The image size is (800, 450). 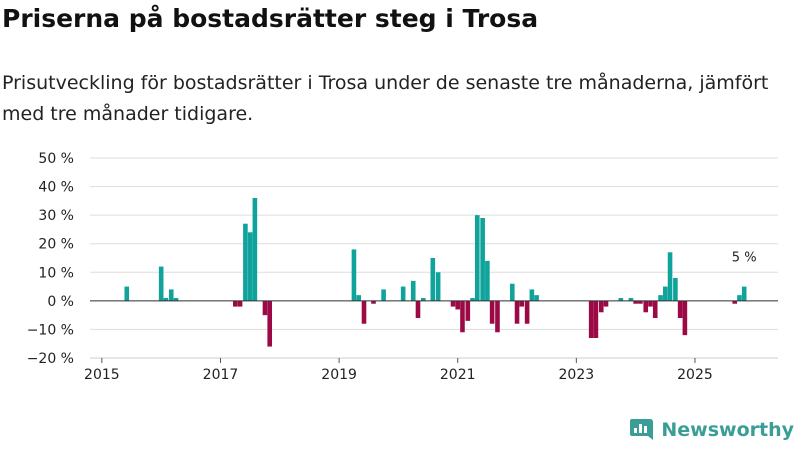 What do you see at coordinates (577, 375) in the screenshot?
I see `x-tick-label: 2023` at bounding box center [577, 375].